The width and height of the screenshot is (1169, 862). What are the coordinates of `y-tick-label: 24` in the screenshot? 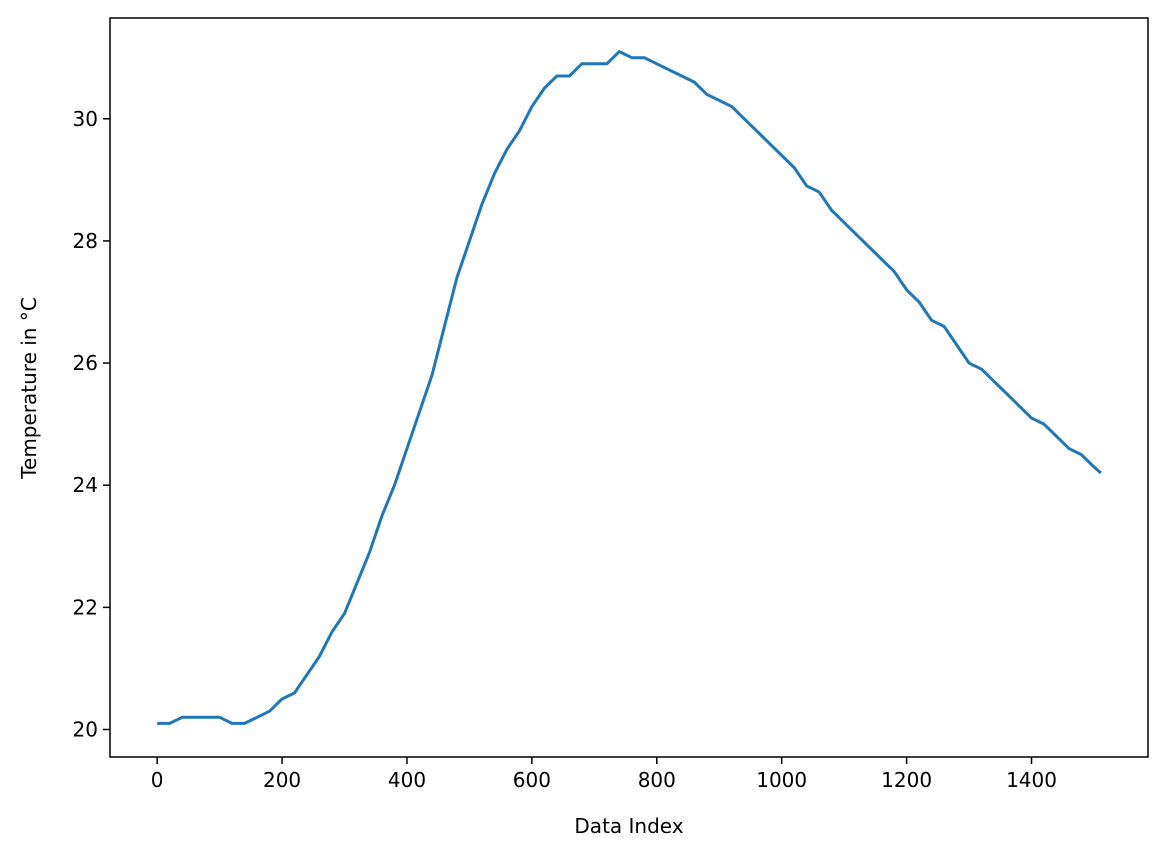 It's located at (85, 485).